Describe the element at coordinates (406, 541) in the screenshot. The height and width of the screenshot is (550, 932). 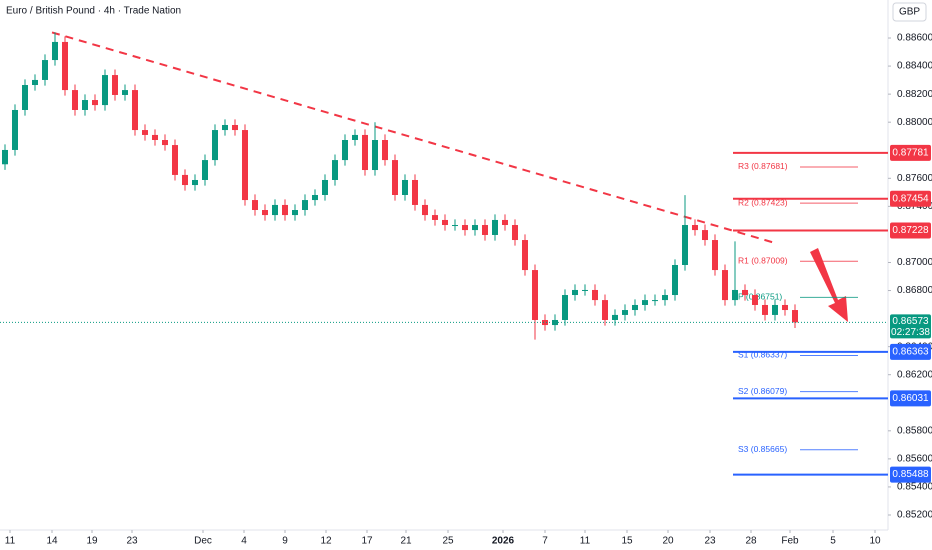
I see `x-tick-label: 21` at that location.